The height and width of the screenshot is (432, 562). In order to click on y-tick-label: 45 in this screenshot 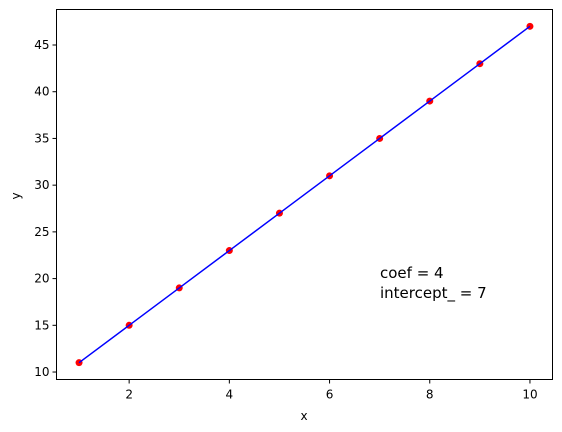, I will do `click(41, 45)`.